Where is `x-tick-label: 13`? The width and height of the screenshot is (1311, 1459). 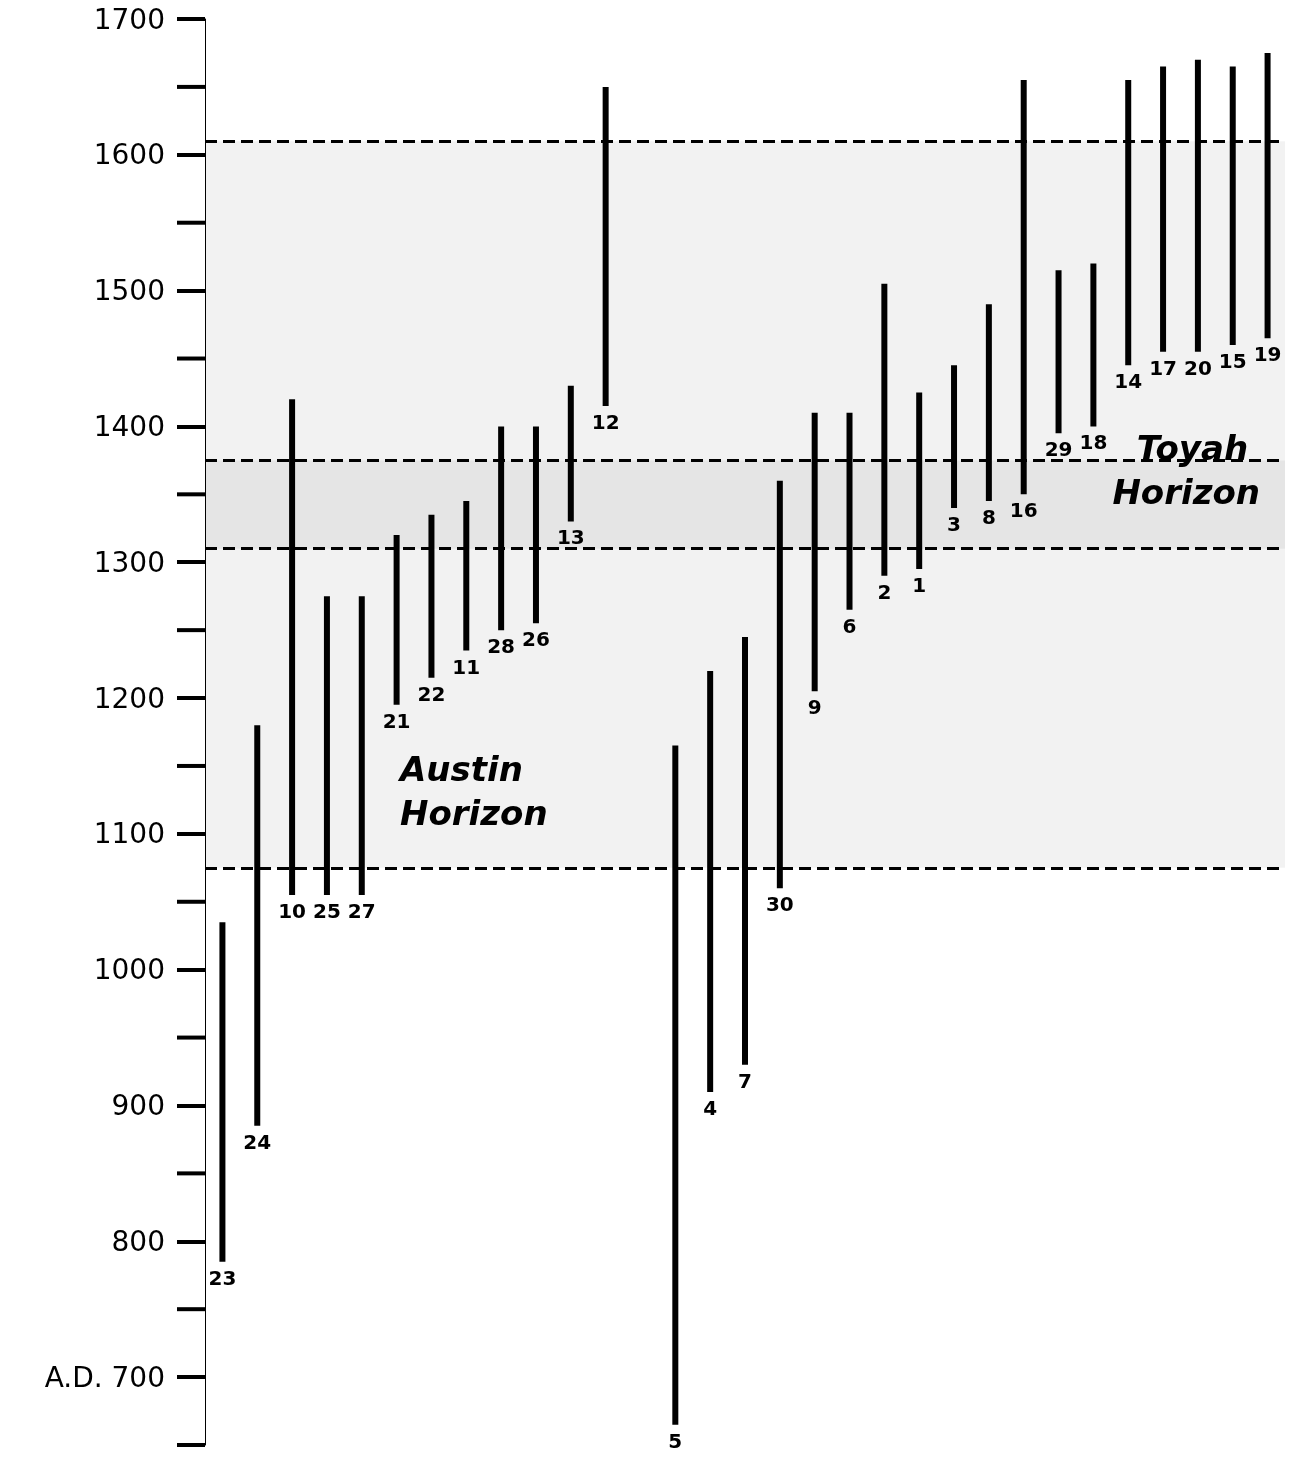 x-tick-label: 13 is located at coordinates (570, 537).